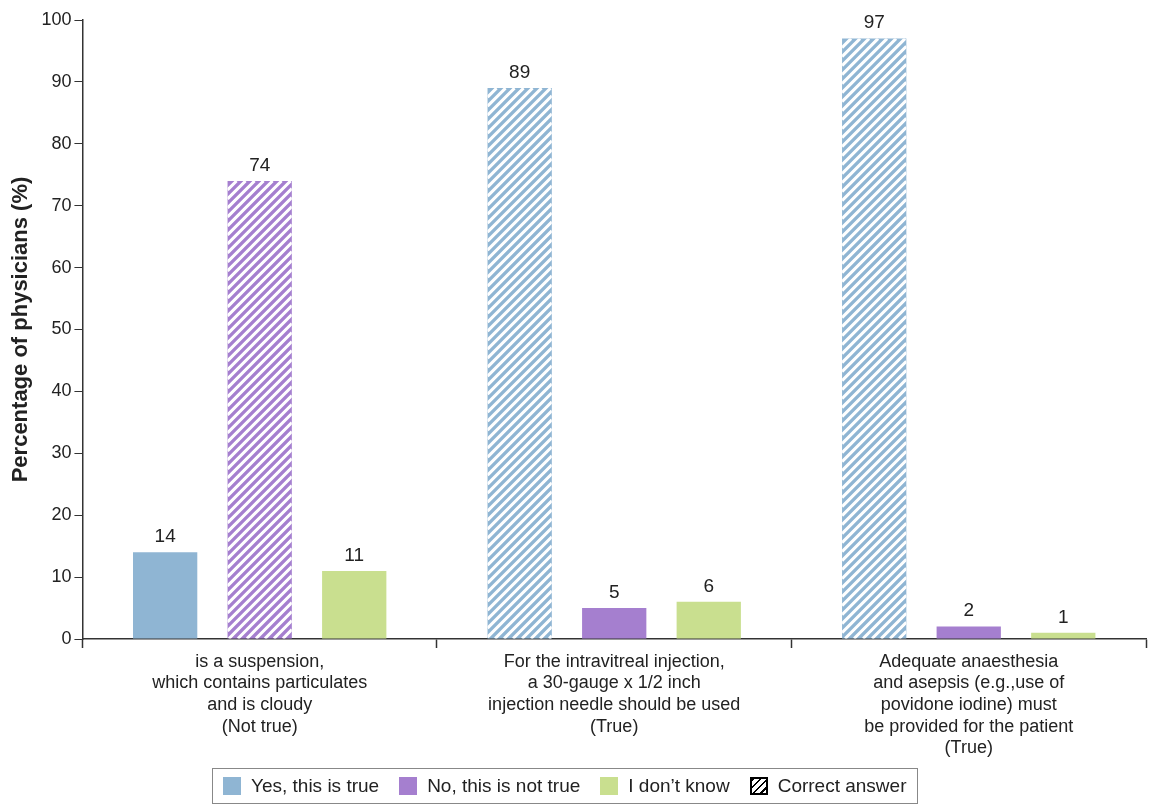 This screenshot has width=1150, height=810. What do you see at coordinates (56, 18) in the screenshot?
I see `y-tick-label: 100` at bounding box center [56, 18].